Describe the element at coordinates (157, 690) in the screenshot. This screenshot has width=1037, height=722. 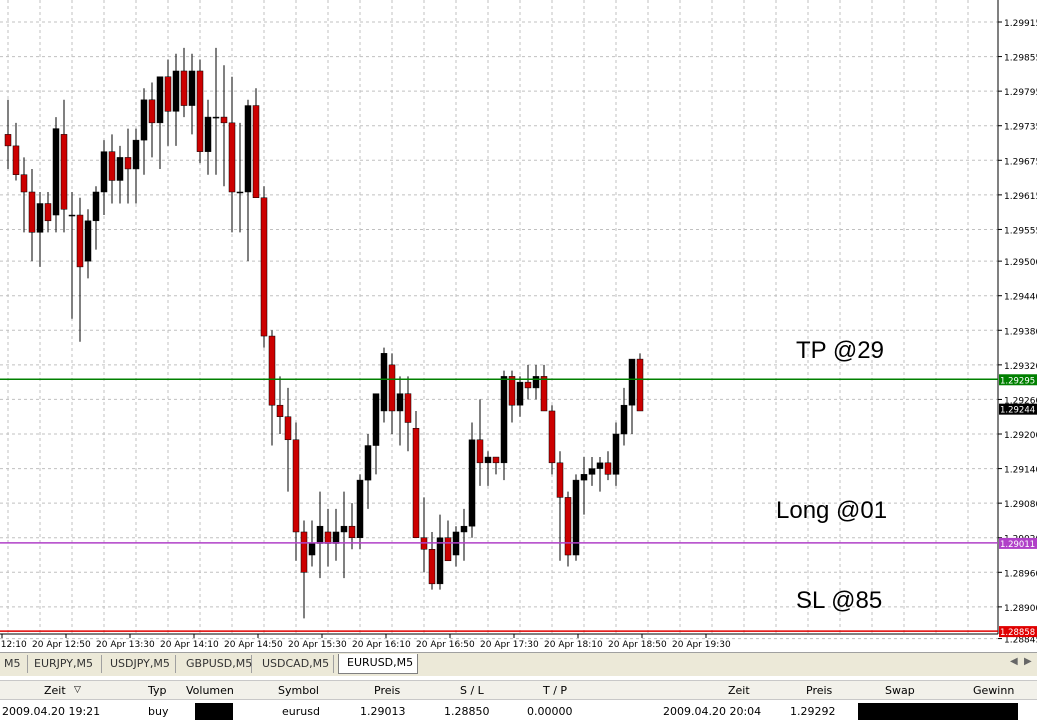
I see `col-typ: Typ` at that location.